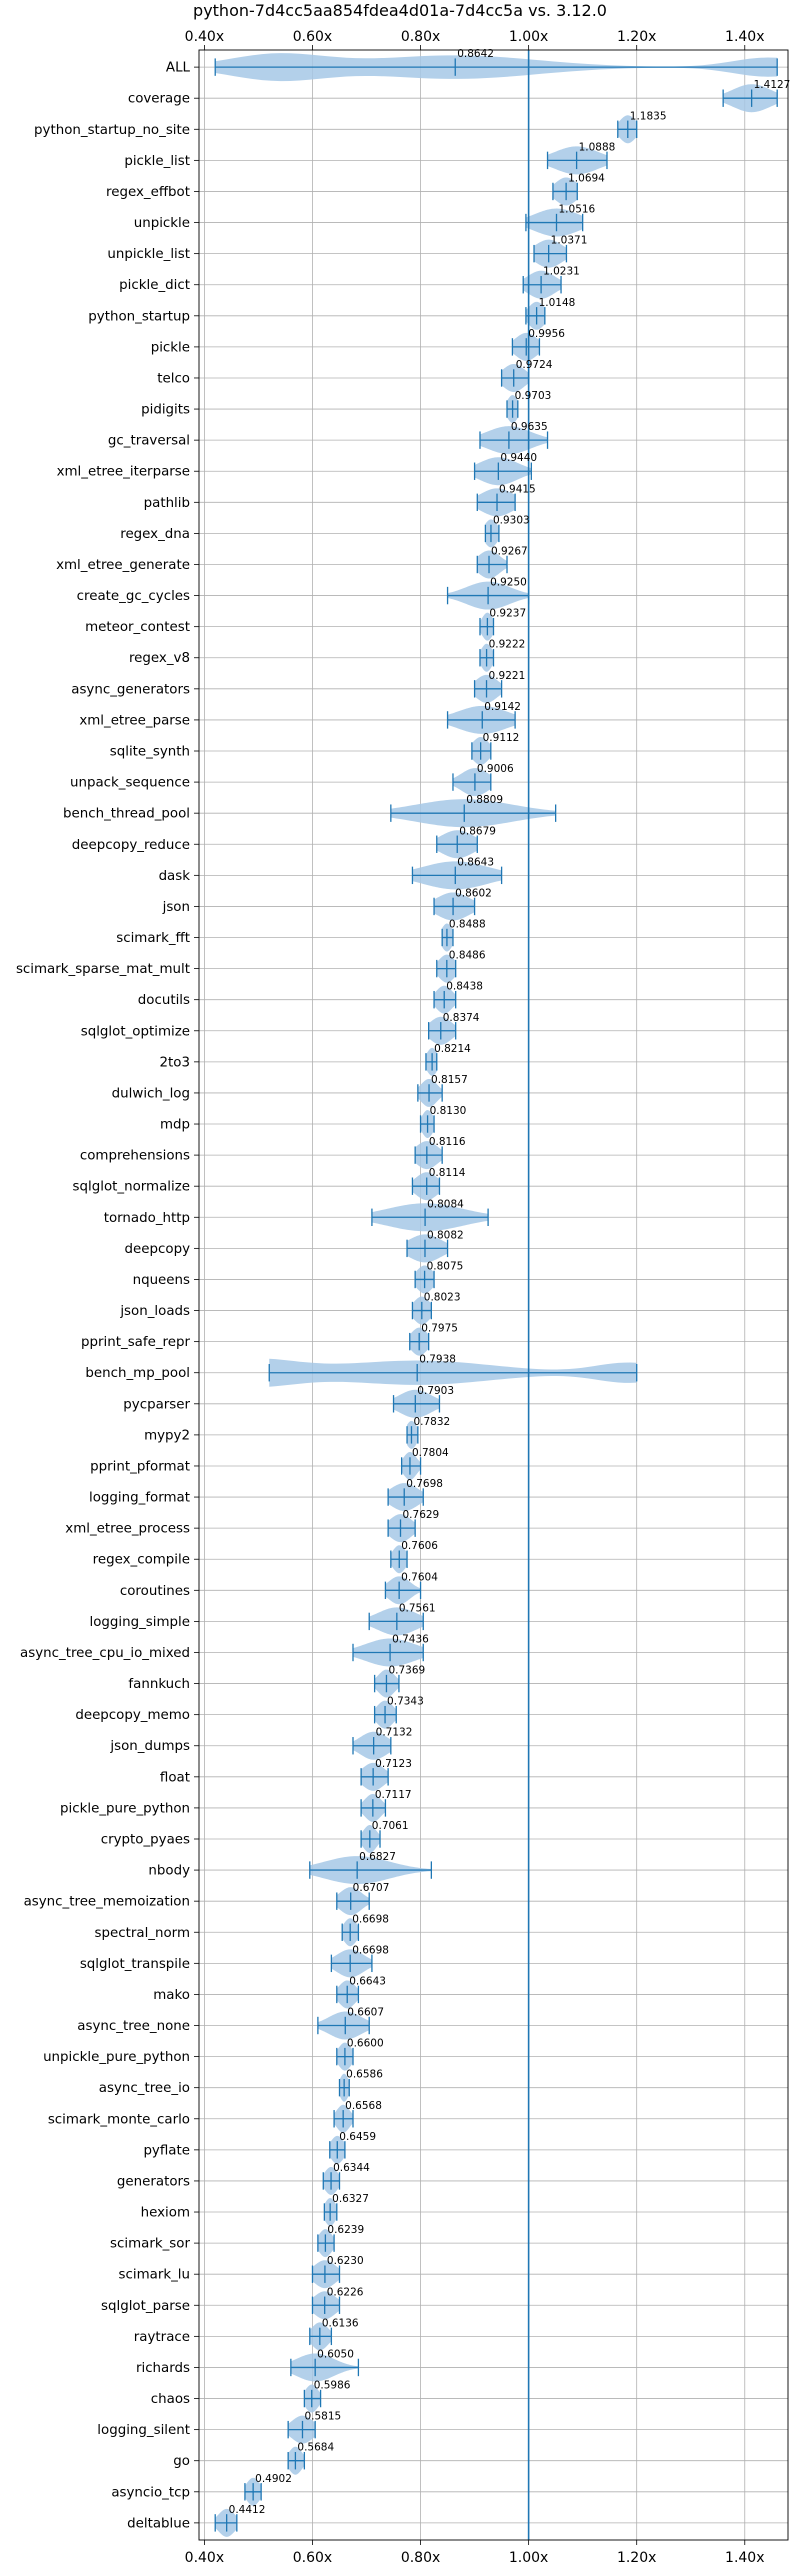 Image resolution: width=800 pixels, height=2570 pixels. I want to click on benchmark-label: async_tree_io, so click(144, 2088).